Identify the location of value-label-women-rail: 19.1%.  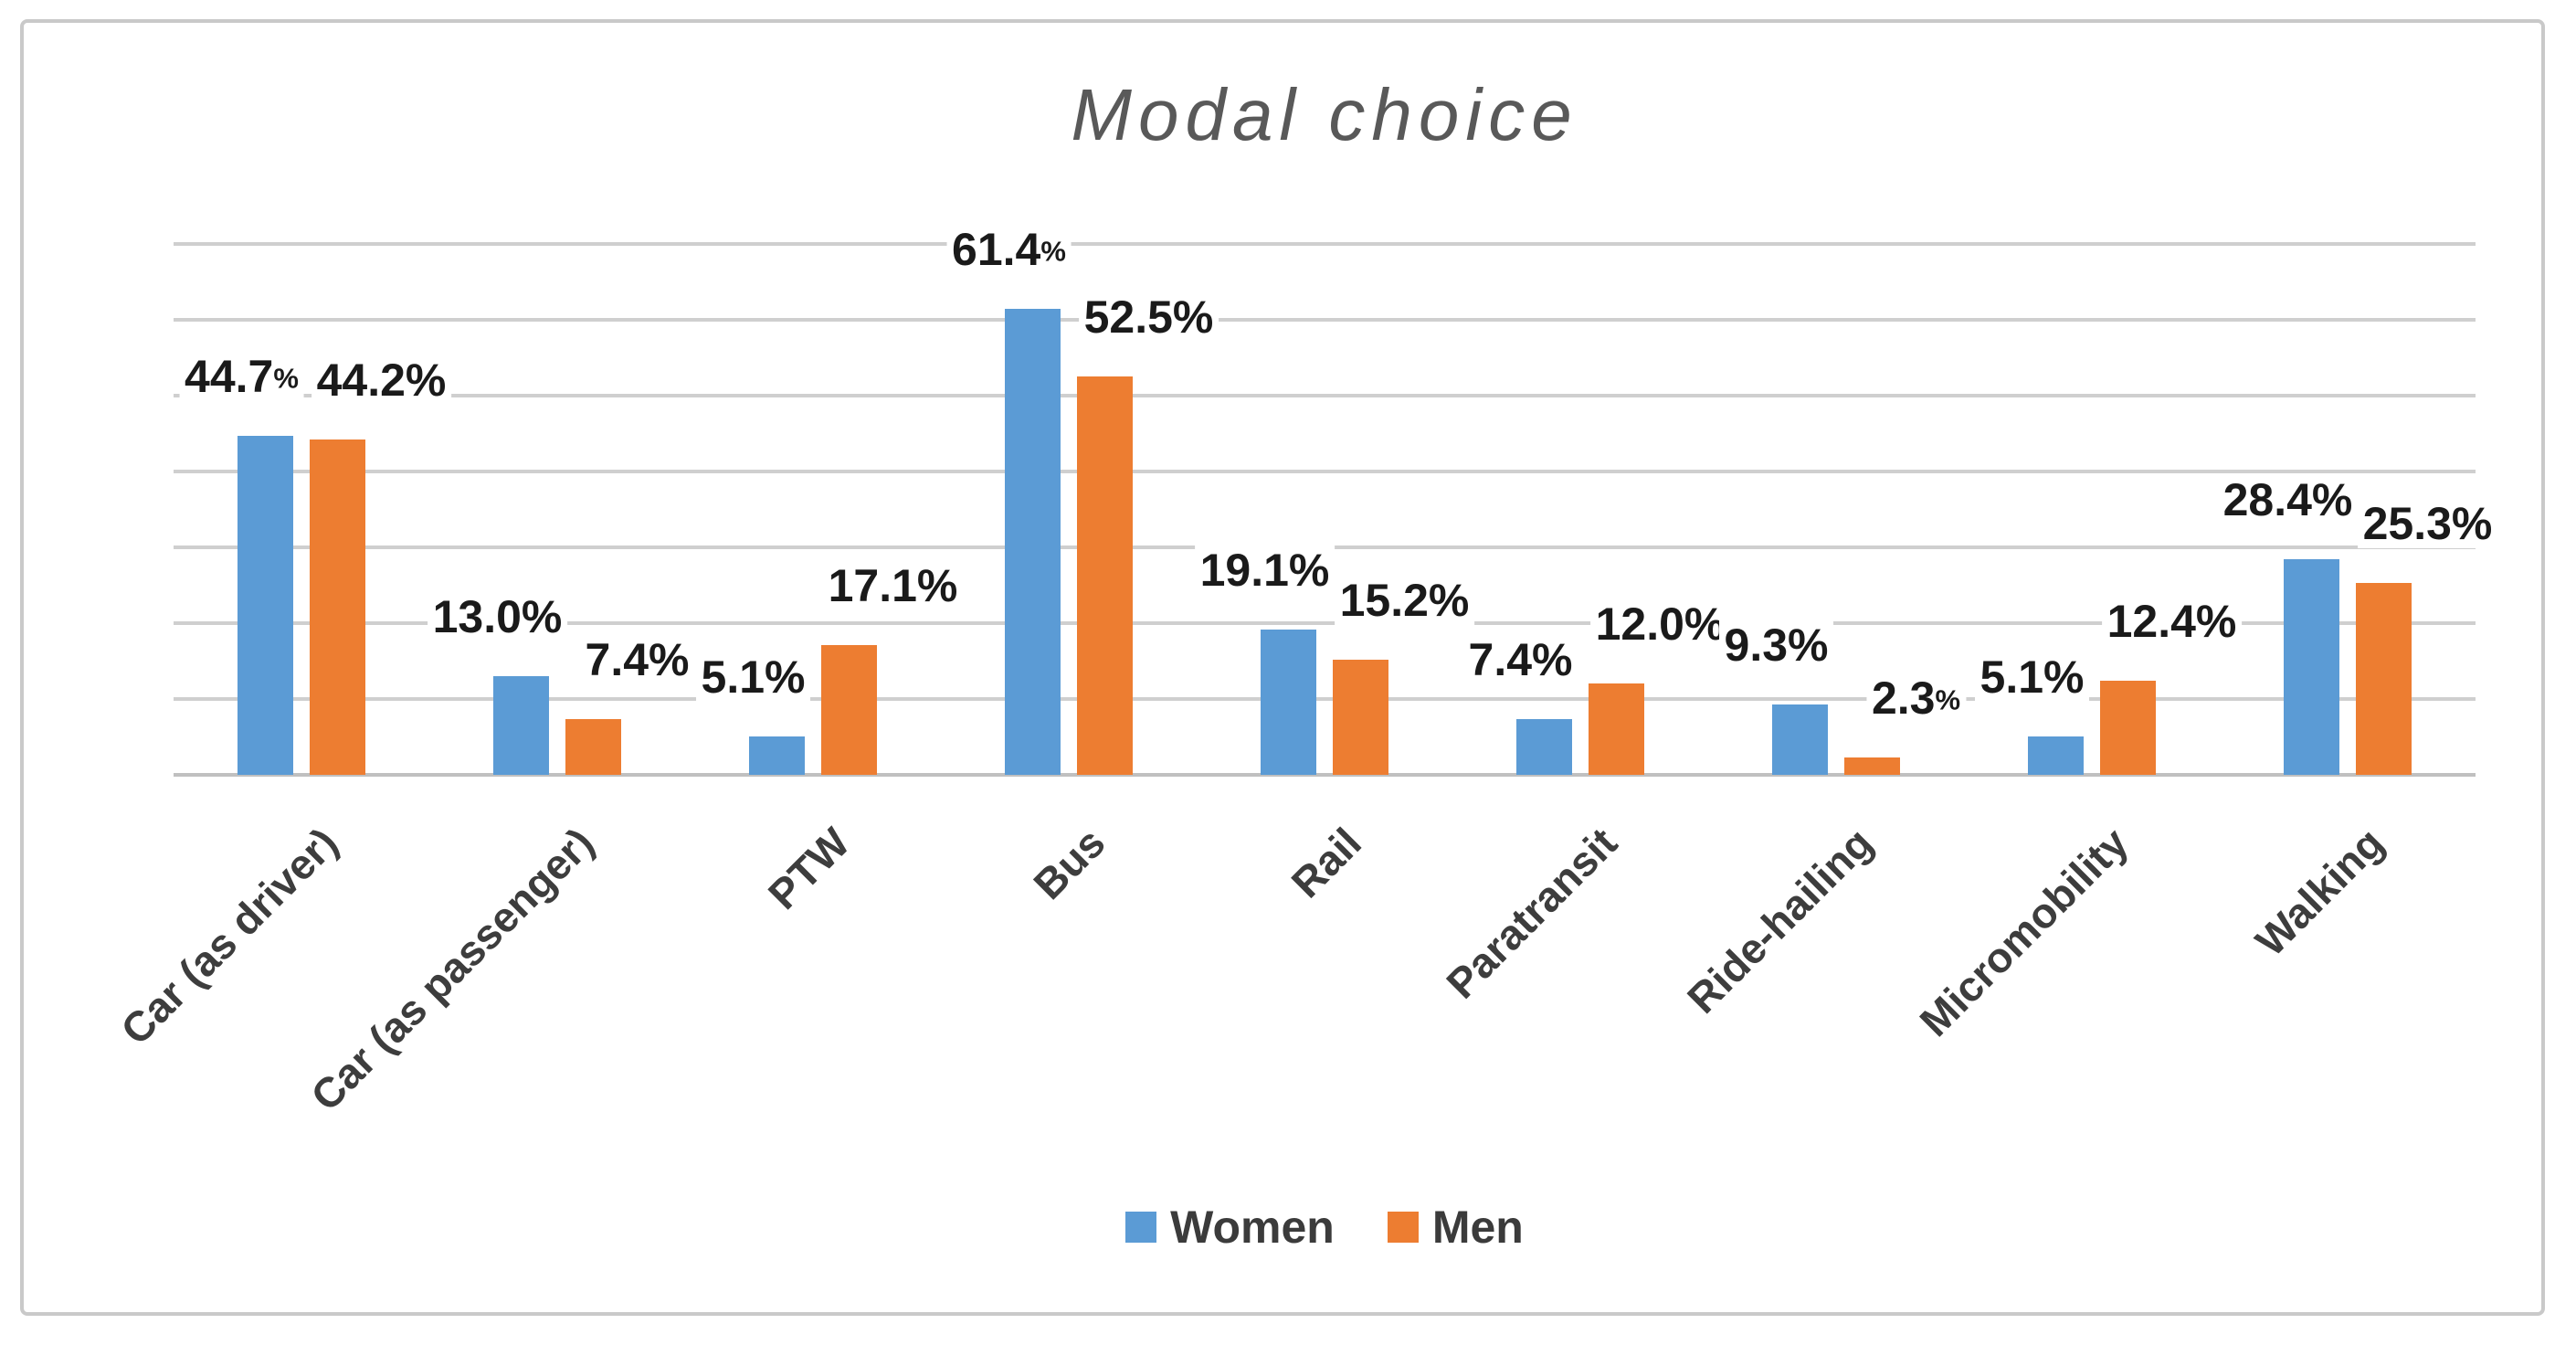
(1265, 570).